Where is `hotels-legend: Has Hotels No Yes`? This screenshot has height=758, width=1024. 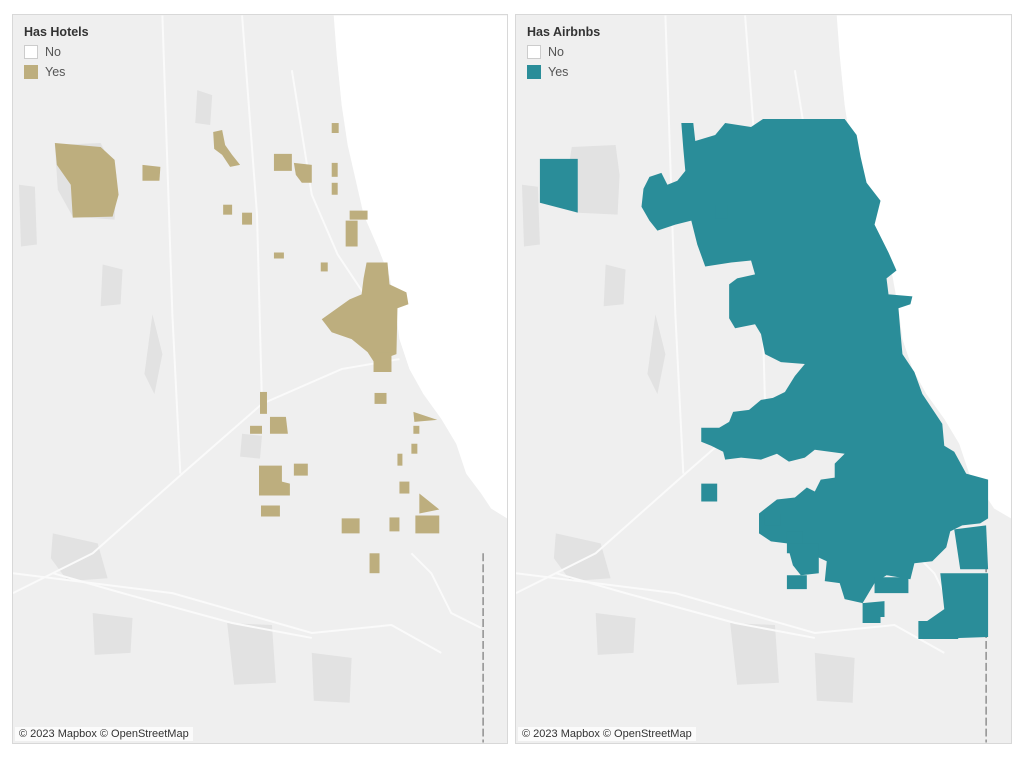
hotels-legend: Has Hotels No Yes is located at coordinates (56, 53).